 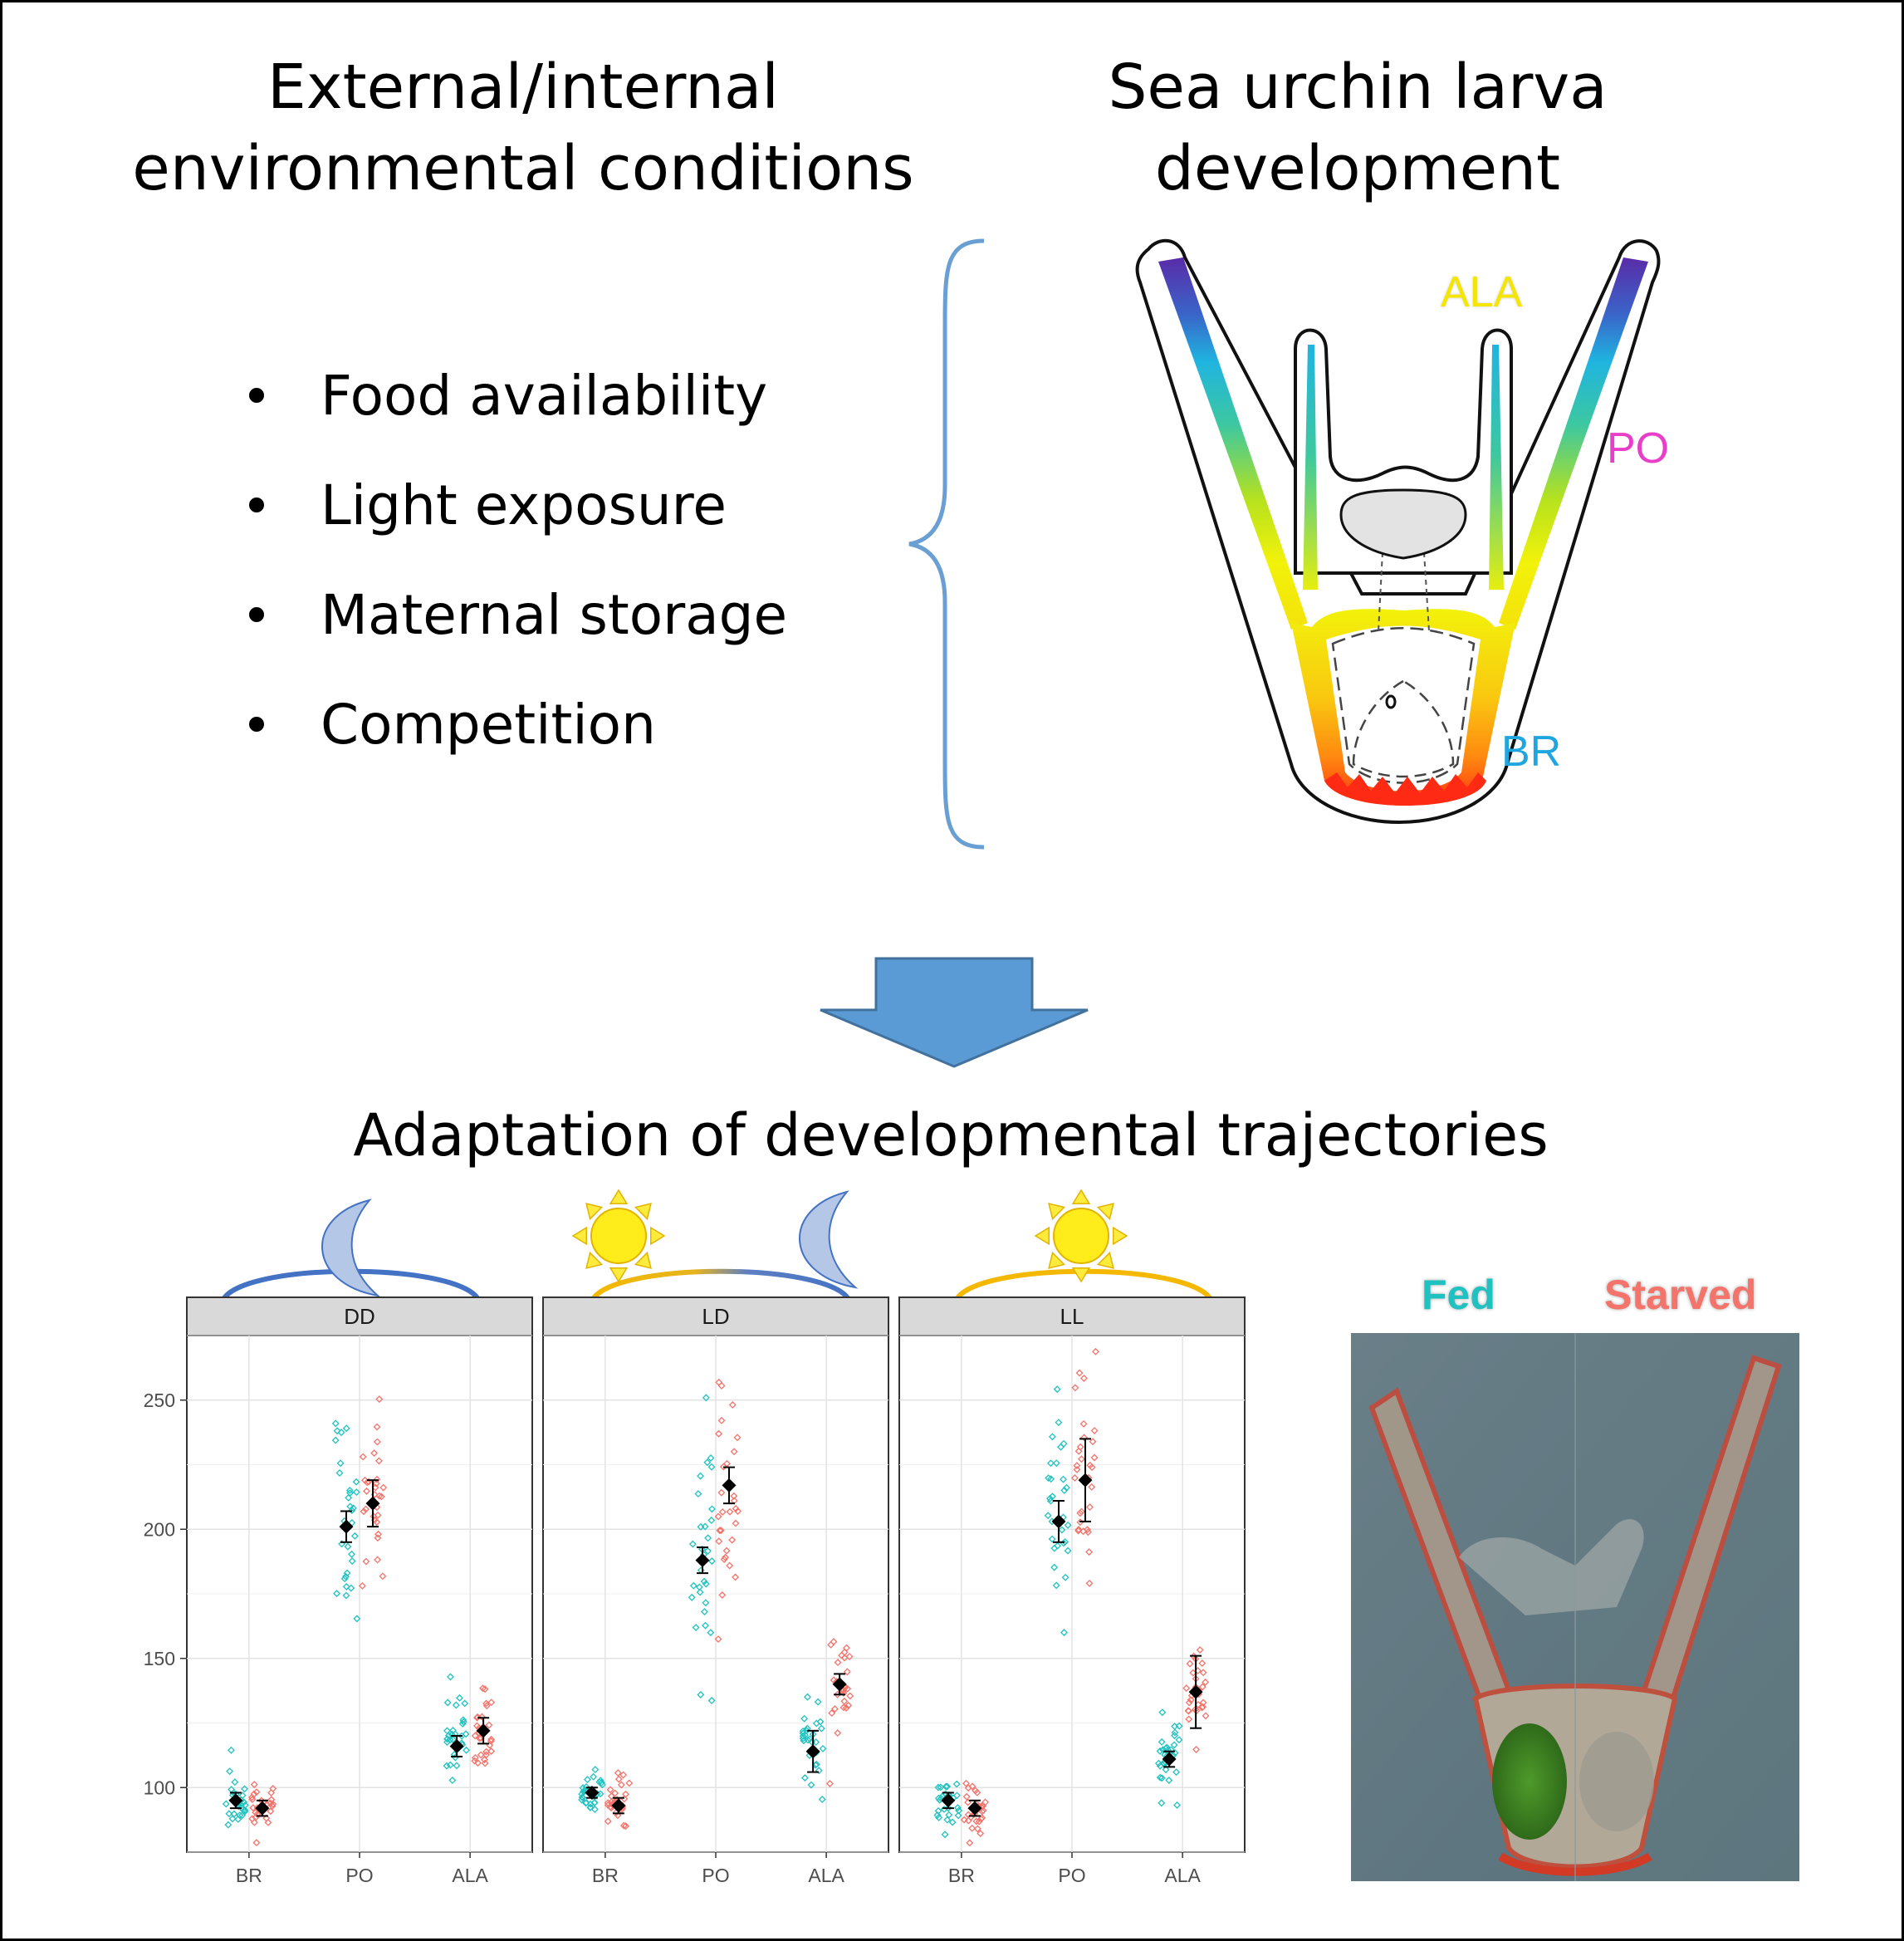 What do you see at coordinates (518, 724) in the screenshot?
I see `condition-item: Competition` at bounding box center [518, 724].